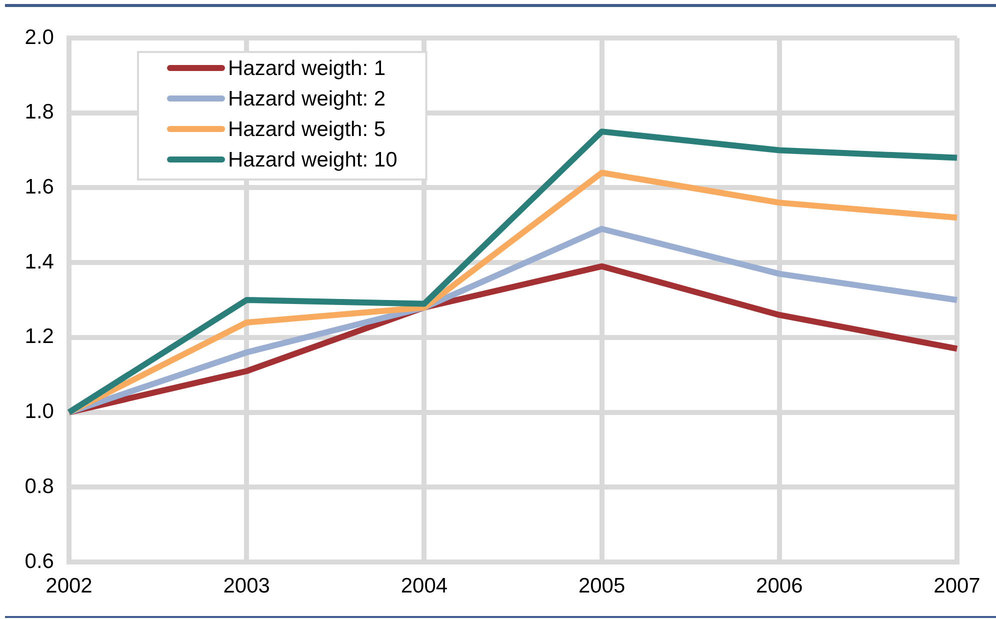 This screenshot has width=996, height=619. Describe the element at coordinates (39, 187) in the screenshot. I see `y-tick-label: 1.6` at that location.